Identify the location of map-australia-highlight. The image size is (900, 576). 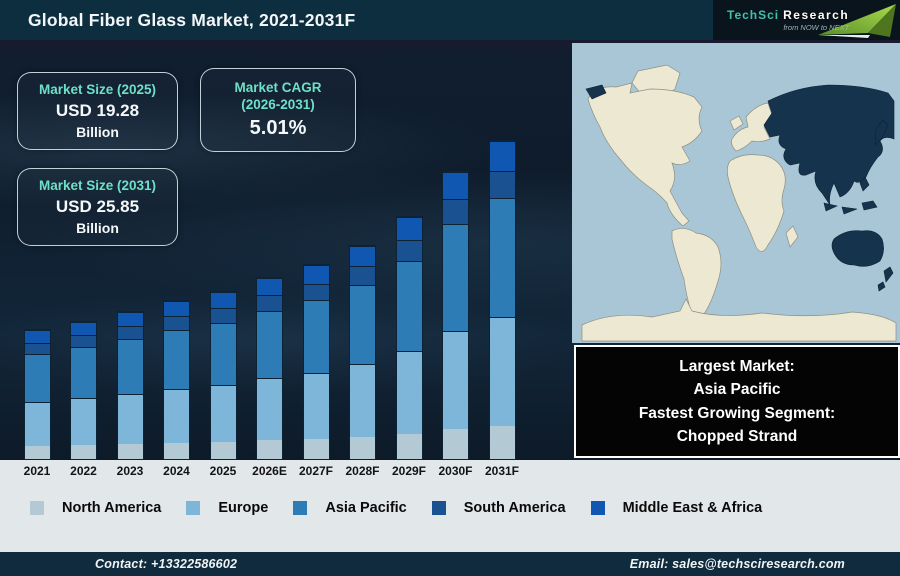
(857, 248).